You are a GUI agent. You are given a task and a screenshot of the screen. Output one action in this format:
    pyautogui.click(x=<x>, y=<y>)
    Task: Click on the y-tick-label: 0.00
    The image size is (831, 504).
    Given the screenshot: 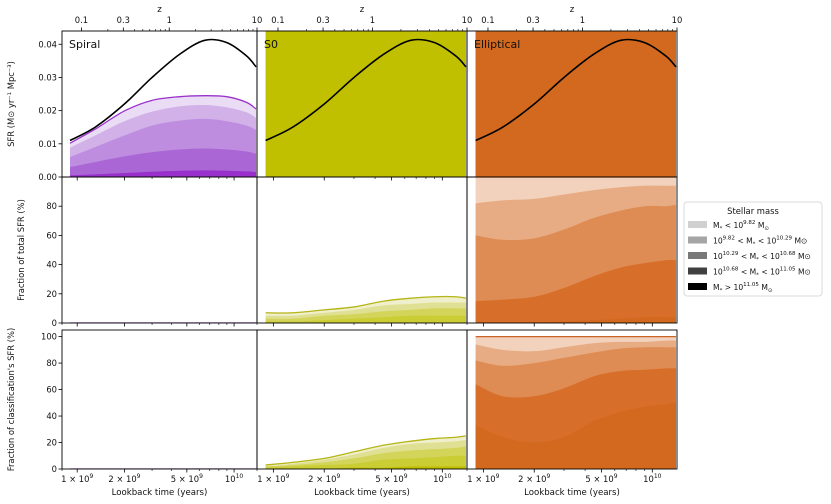 What is the action you would take?
    pyautogui.click(x=47, y=177)
    